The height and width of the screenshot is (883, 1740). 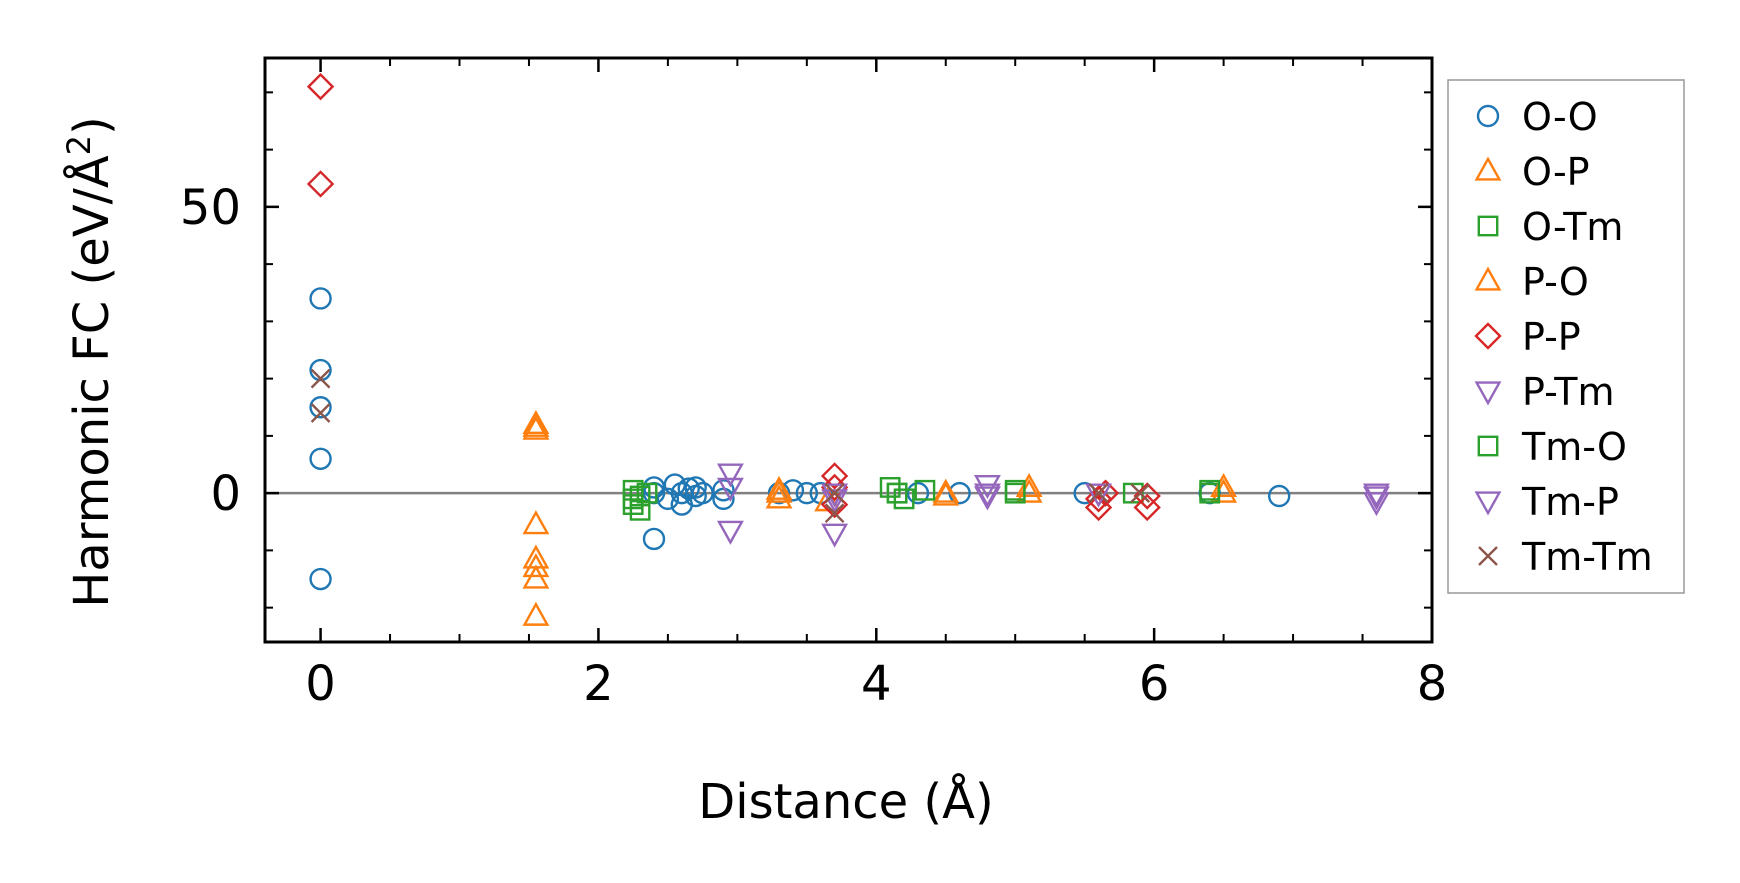 What do you see at coordinates (1568, 392) in the screenshot?
I see `legend-label: P-Tm` at bounding box center [1568, 392].